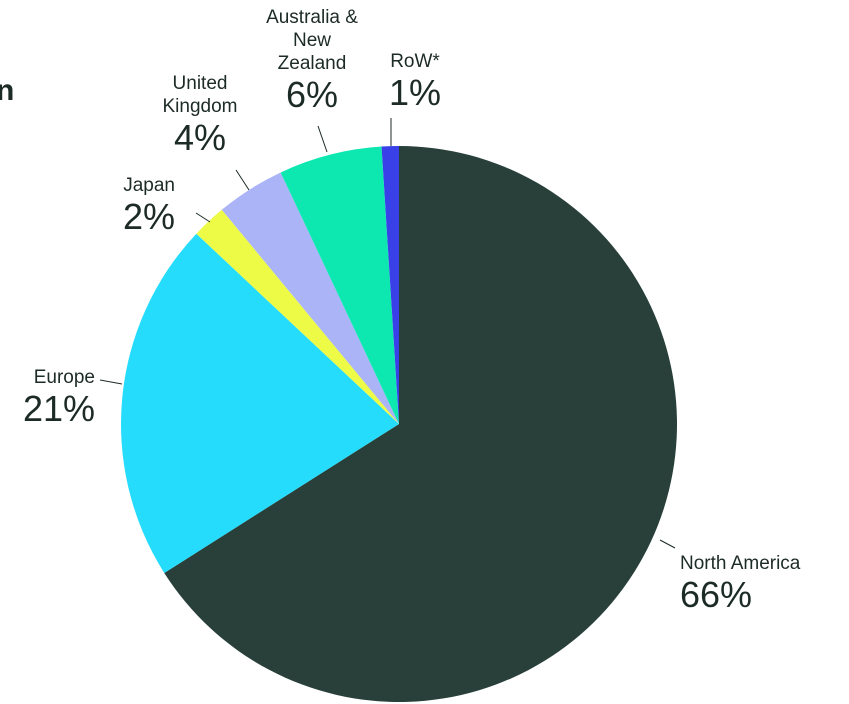  Describe the element at coordinates (764, 583) in the screenshot. I see `slice-label: North America 66%` at that location.